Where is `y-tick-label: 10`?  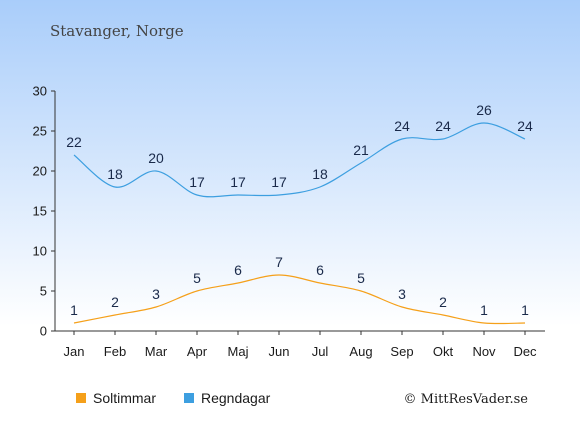 y-tick-label: 10 is located at coordinates (40, 251).